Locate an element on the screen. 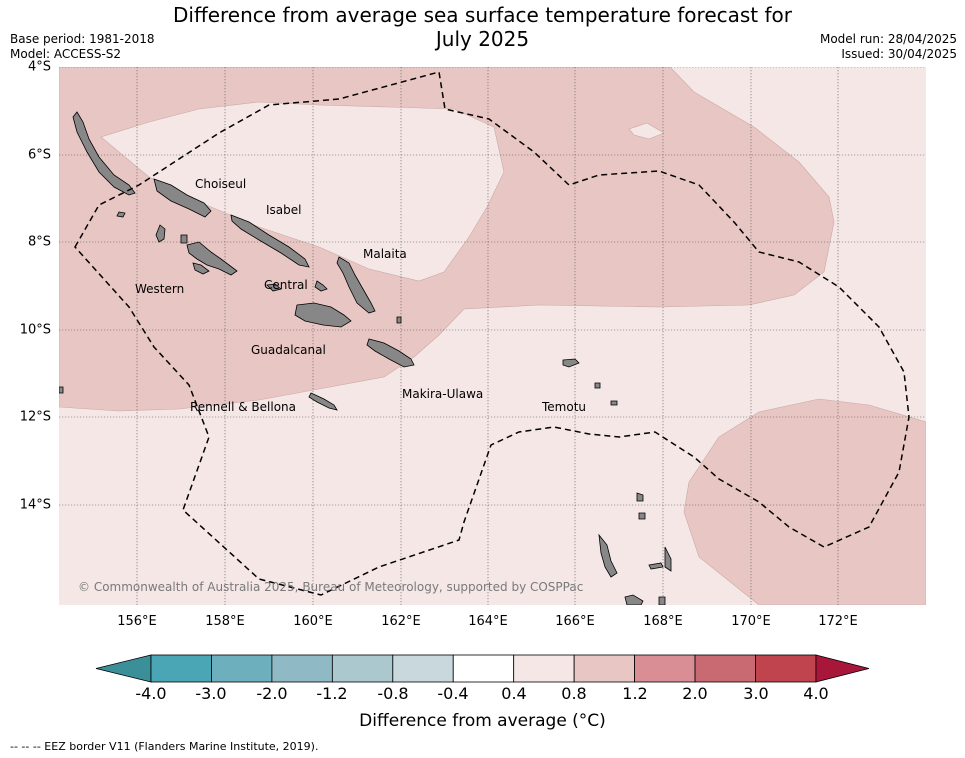 This screenshot has width=965, height=758. label-rennell-bellona: Rennell & Bellona is located at coordinates (243, 407).